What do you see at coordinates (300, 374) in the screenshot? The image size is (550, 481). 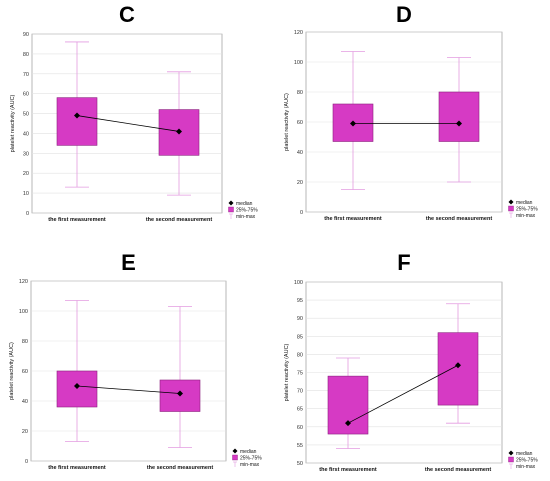 I see `y-tick-label: 75` at bounding box center [300, 374].